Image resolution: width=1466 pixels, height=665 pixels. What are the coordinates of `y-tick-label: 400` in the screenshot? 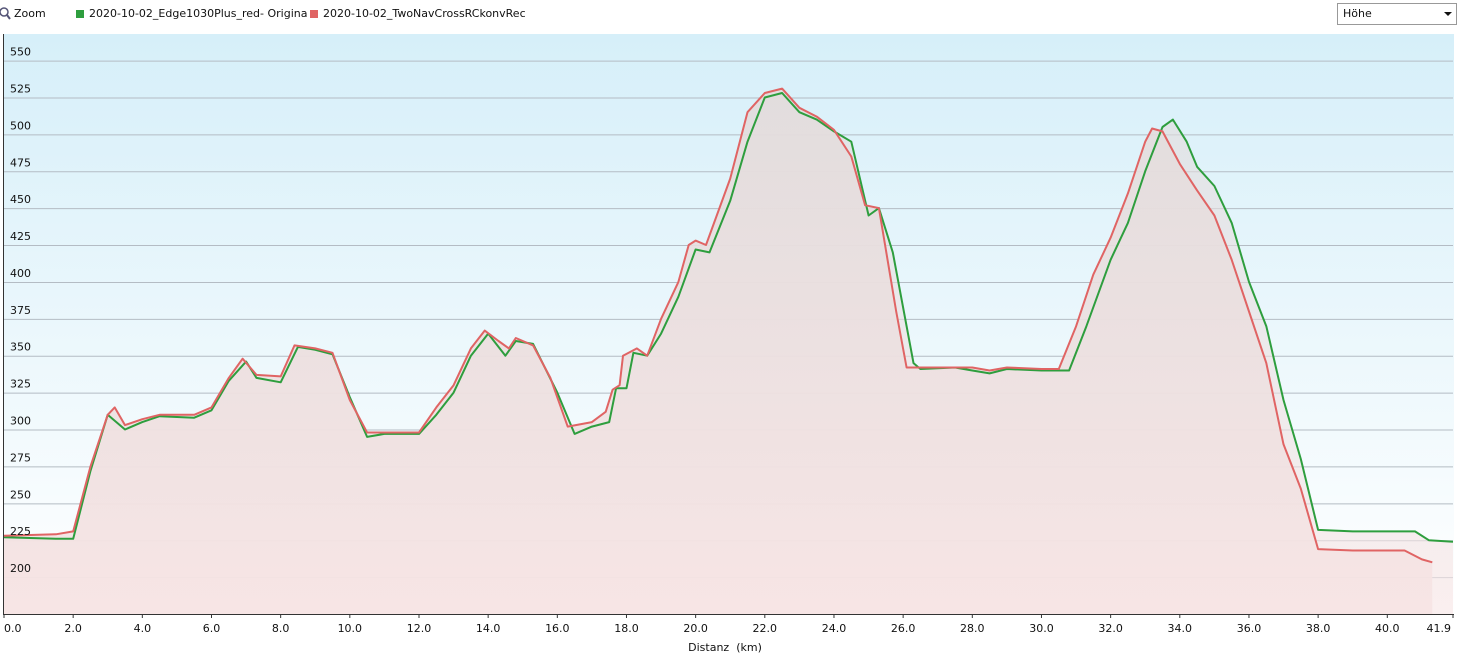 It's located at (20, 273).